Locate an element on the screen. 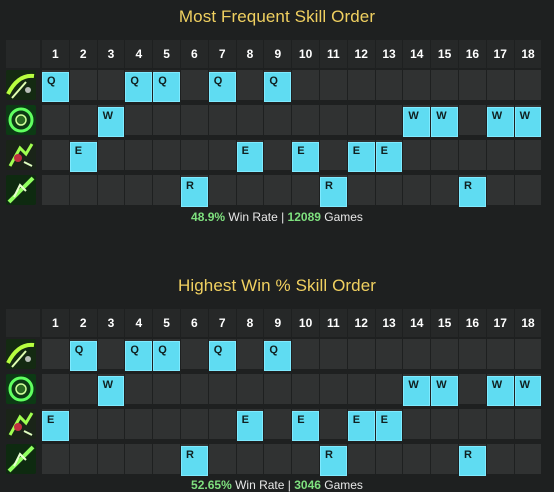  level-header: 13 is located at coordinates (389, 323).